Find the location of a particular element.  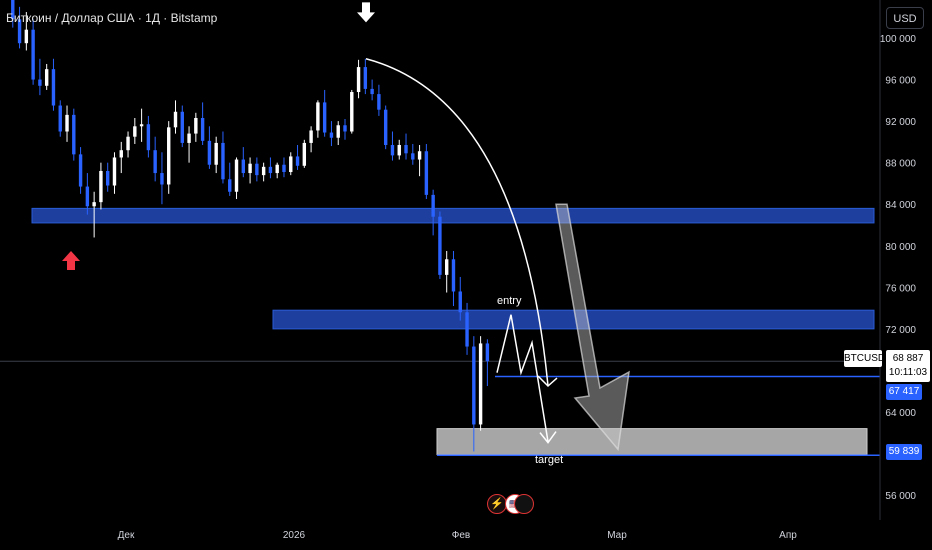

event-marker-extra is located at coordinates (524, 504).